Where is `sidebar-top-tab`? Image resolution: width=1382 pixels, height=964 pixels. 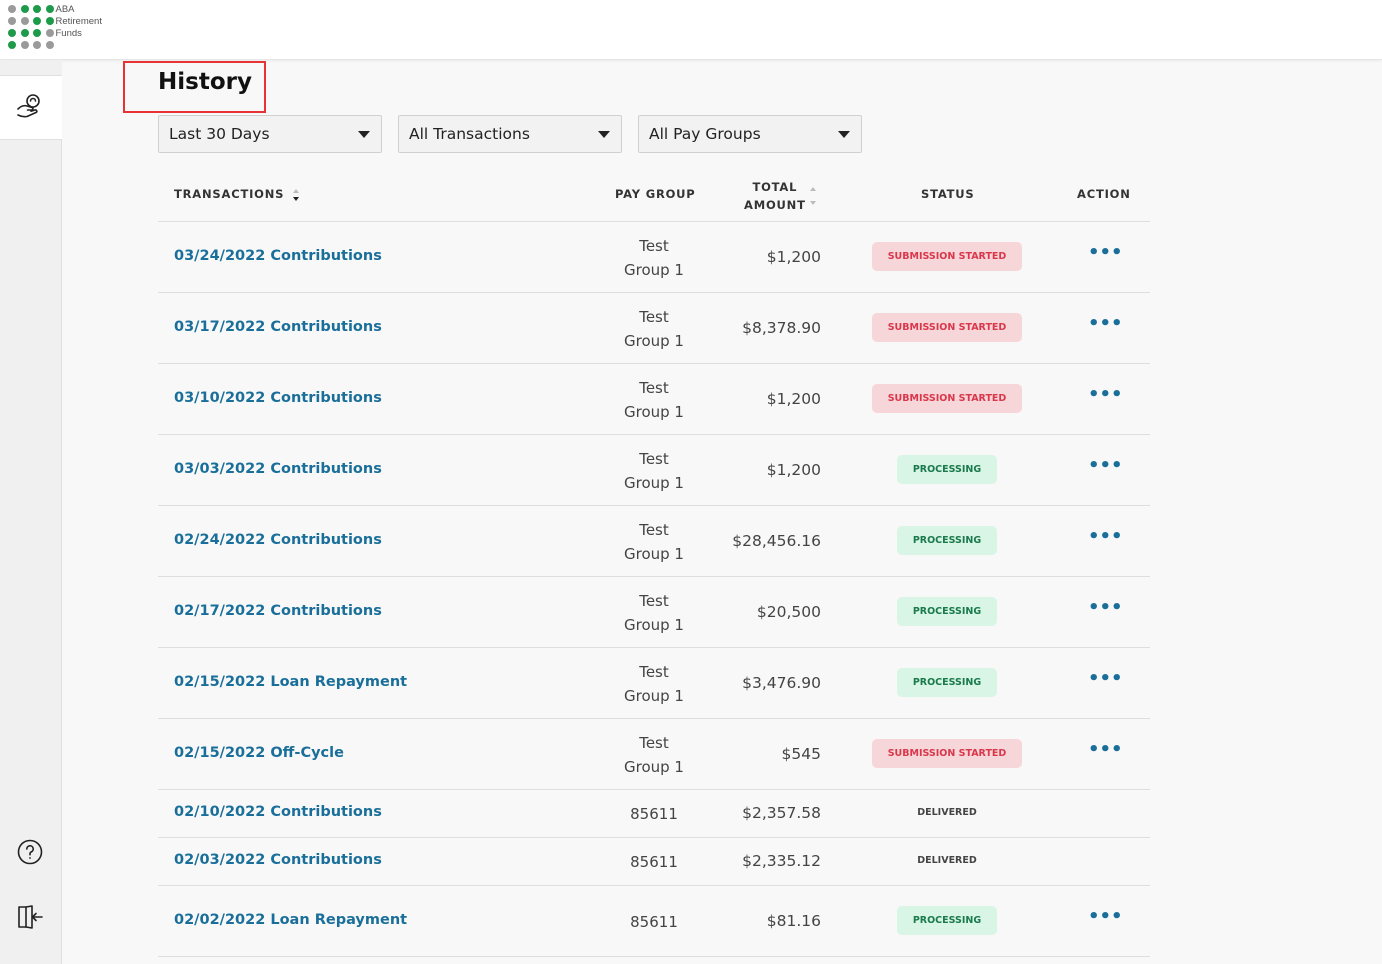
sidebar-top-tab is located at coordinates (31, 68).